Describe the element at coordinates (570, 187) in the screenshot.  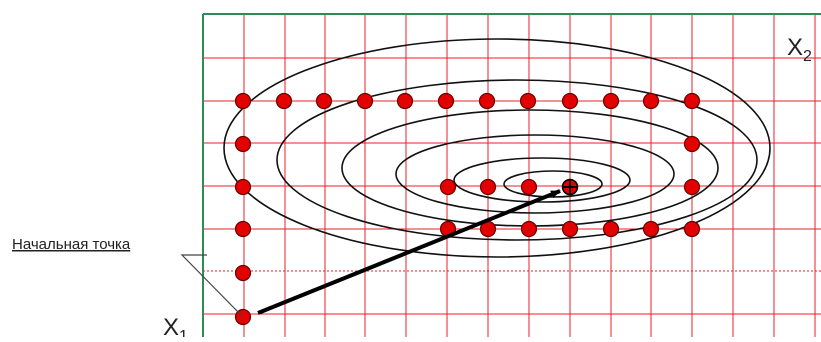
I see `optimum-point` at that location.